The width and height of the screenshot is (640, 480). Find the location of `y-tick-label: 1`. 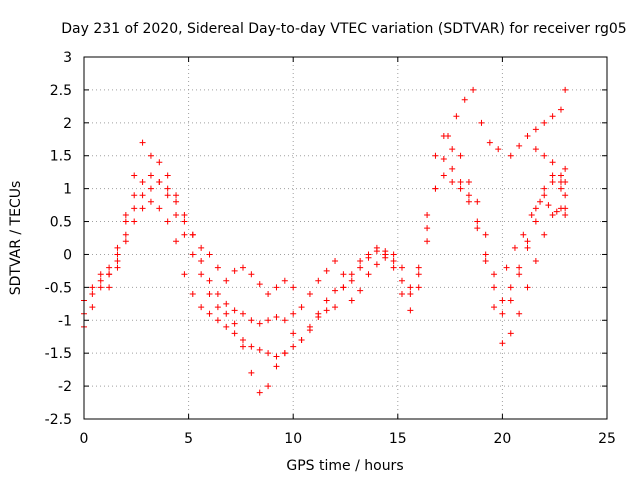

y-tick-label: 1 is located at coordinates (67, 190).